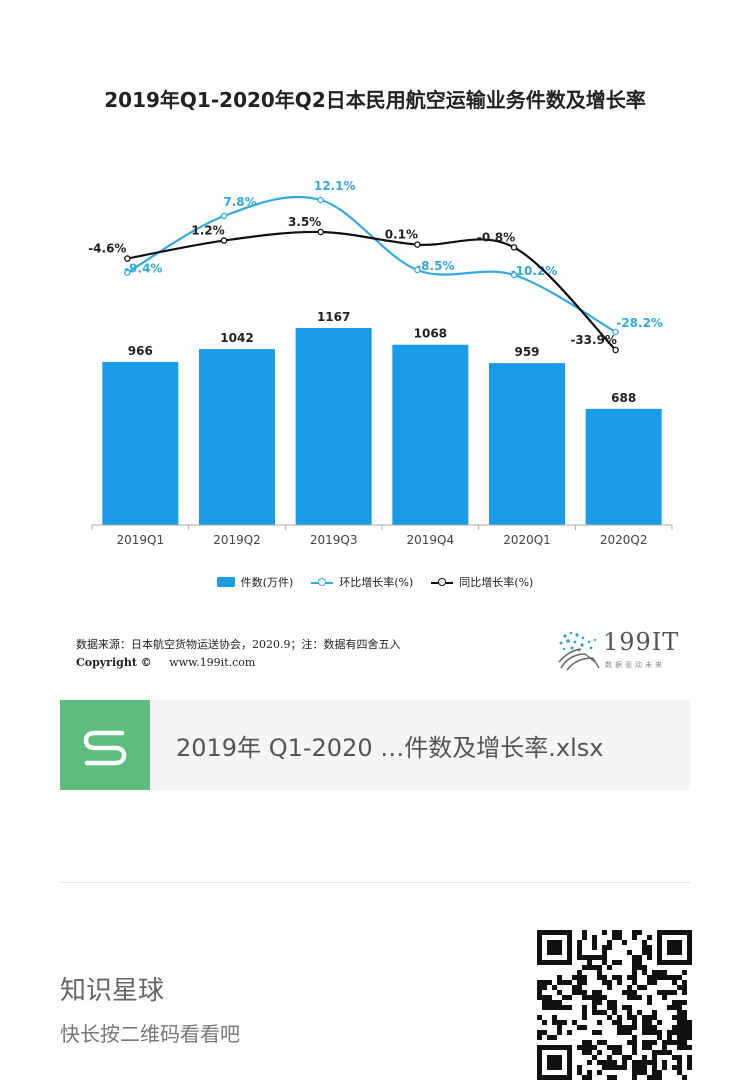 The height and width of the screenshot is (1080, 750). I want to click on bar-value-label: 688, so click(623, 398).